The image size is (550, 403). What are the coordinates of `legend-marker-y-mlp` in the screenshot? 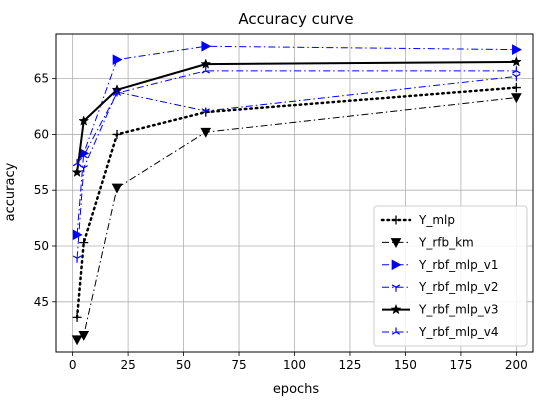 It's located at (396, 220).